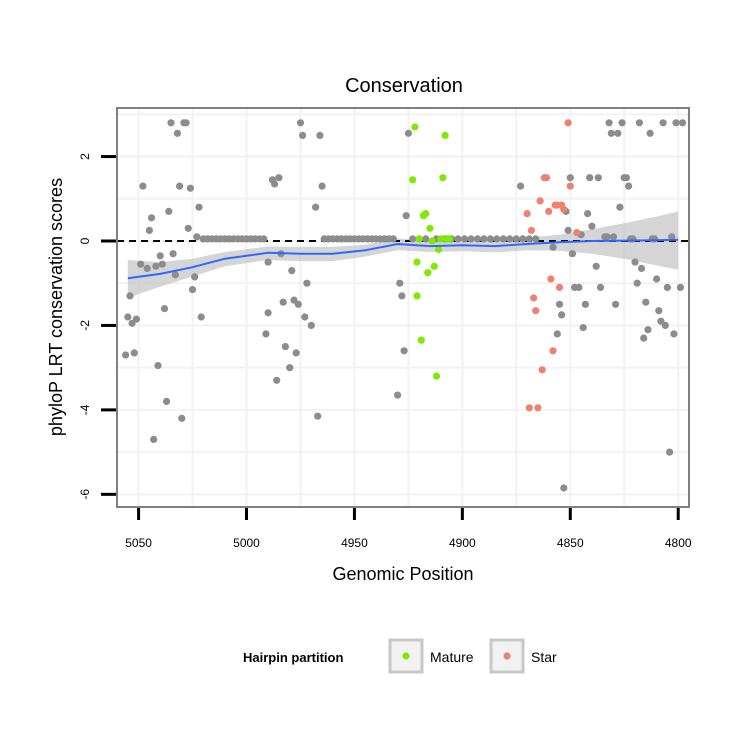 This screenshot has height=750, width=750. What do you see at coordinates (97, 326) in the screenshot?
I see `y-axis-ticks: -6 -4 -2 0 2` at bounding box center [97, 326].